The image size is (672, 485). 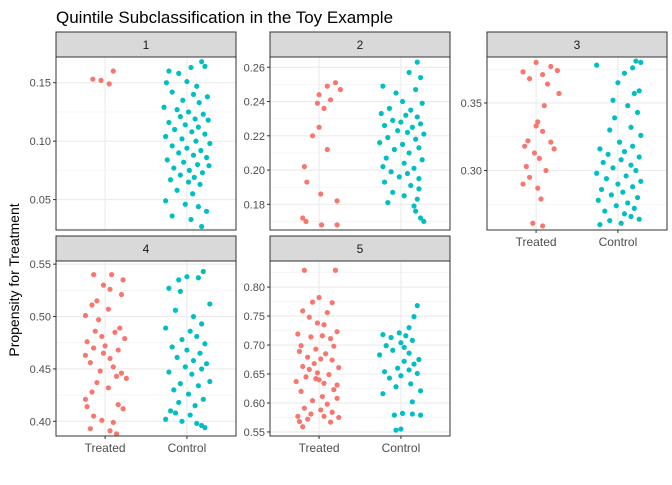 What do you see at coordinates (187, 448) in the screenshot?
I see `x-tick-label: Control` at bounding box center [187, 448].